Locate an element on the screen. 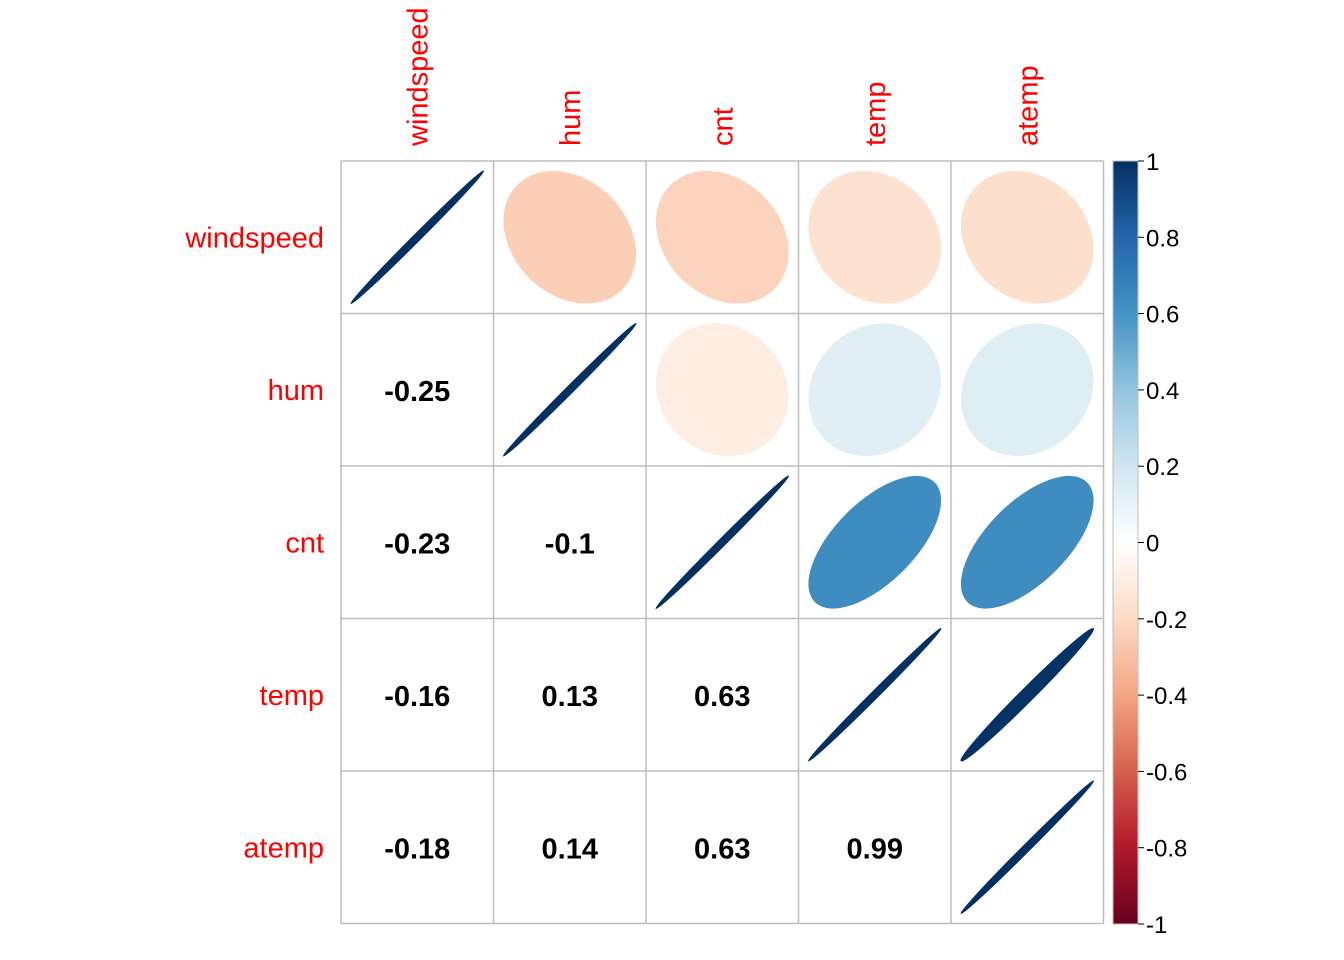 This screenshot has width=1344, height=960. row-label-hum: hum is located at coordinates (296, 391).